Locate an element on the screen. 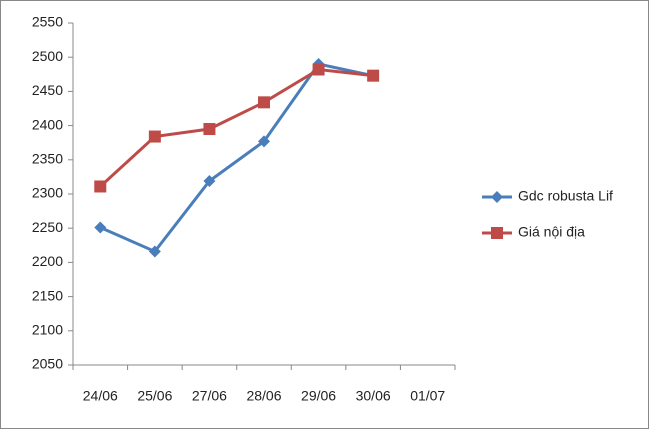 This screenshot has height=430, width=650. y-tick-label: 2500 is located at coordinates (47, 56).